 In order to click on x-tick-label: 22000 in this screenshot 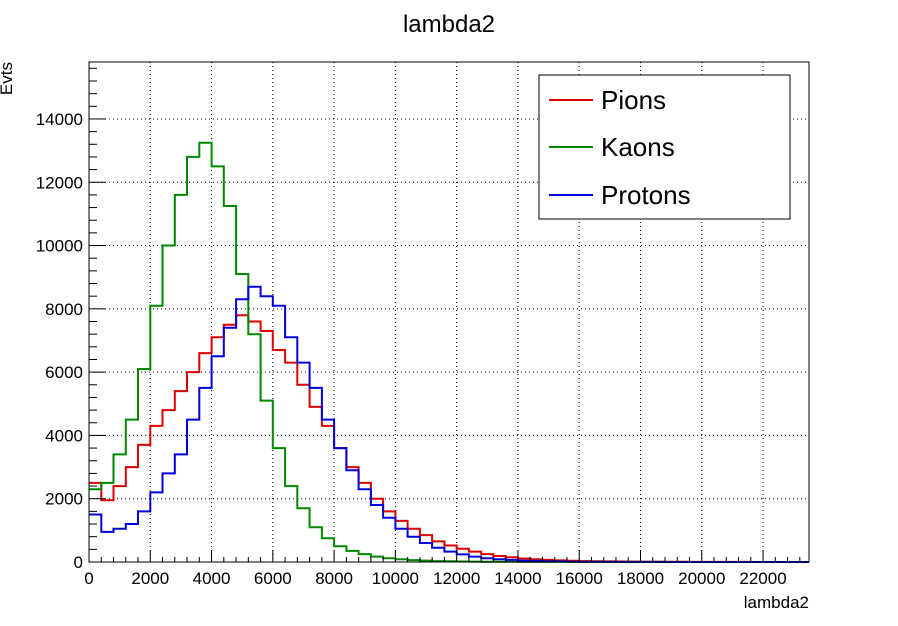, I will do `click(762, 578)`.